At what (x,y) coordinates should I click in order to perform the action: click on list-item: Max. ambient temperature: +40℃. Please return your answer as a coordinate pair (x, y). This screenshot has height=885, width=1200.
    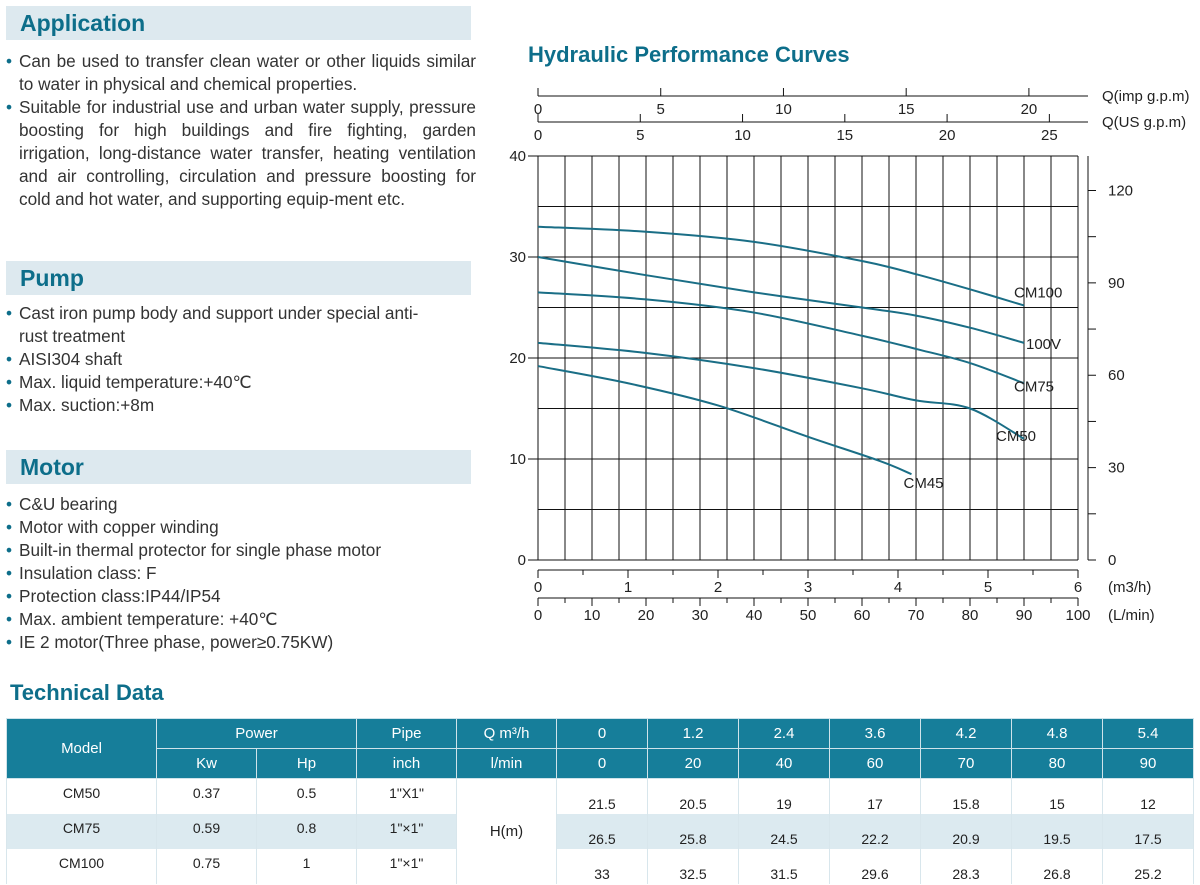
    Looking at the image, I should click on (241, 619).